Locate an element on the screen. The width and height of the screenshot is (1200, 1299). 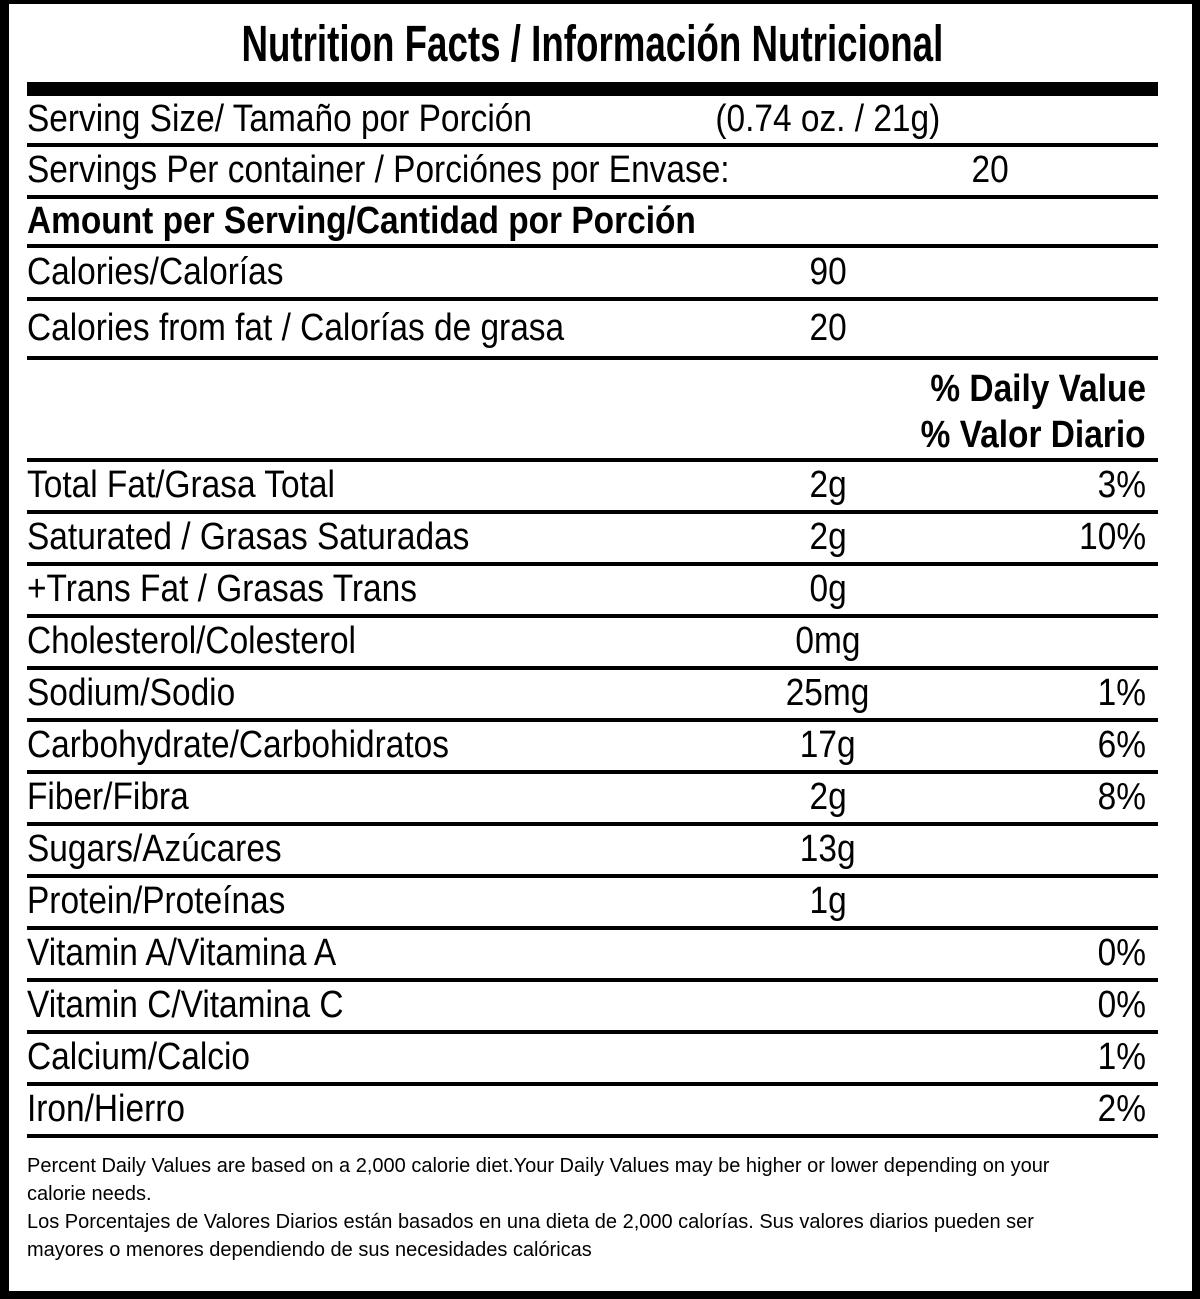
nutrient-label: Protein/Proteínas is located at coordinates (345, 901).